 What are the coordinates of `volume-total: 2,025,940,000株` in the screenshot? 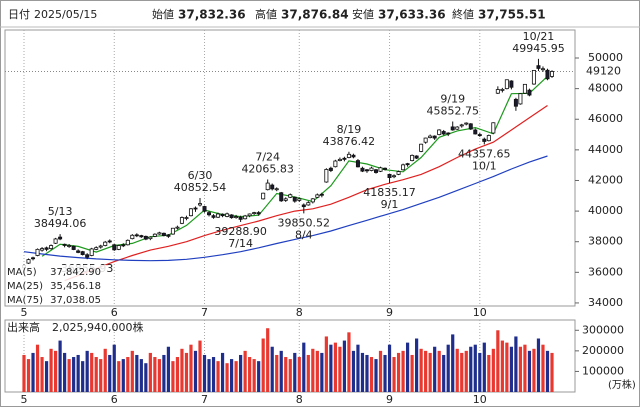 It's located at (97, 327).